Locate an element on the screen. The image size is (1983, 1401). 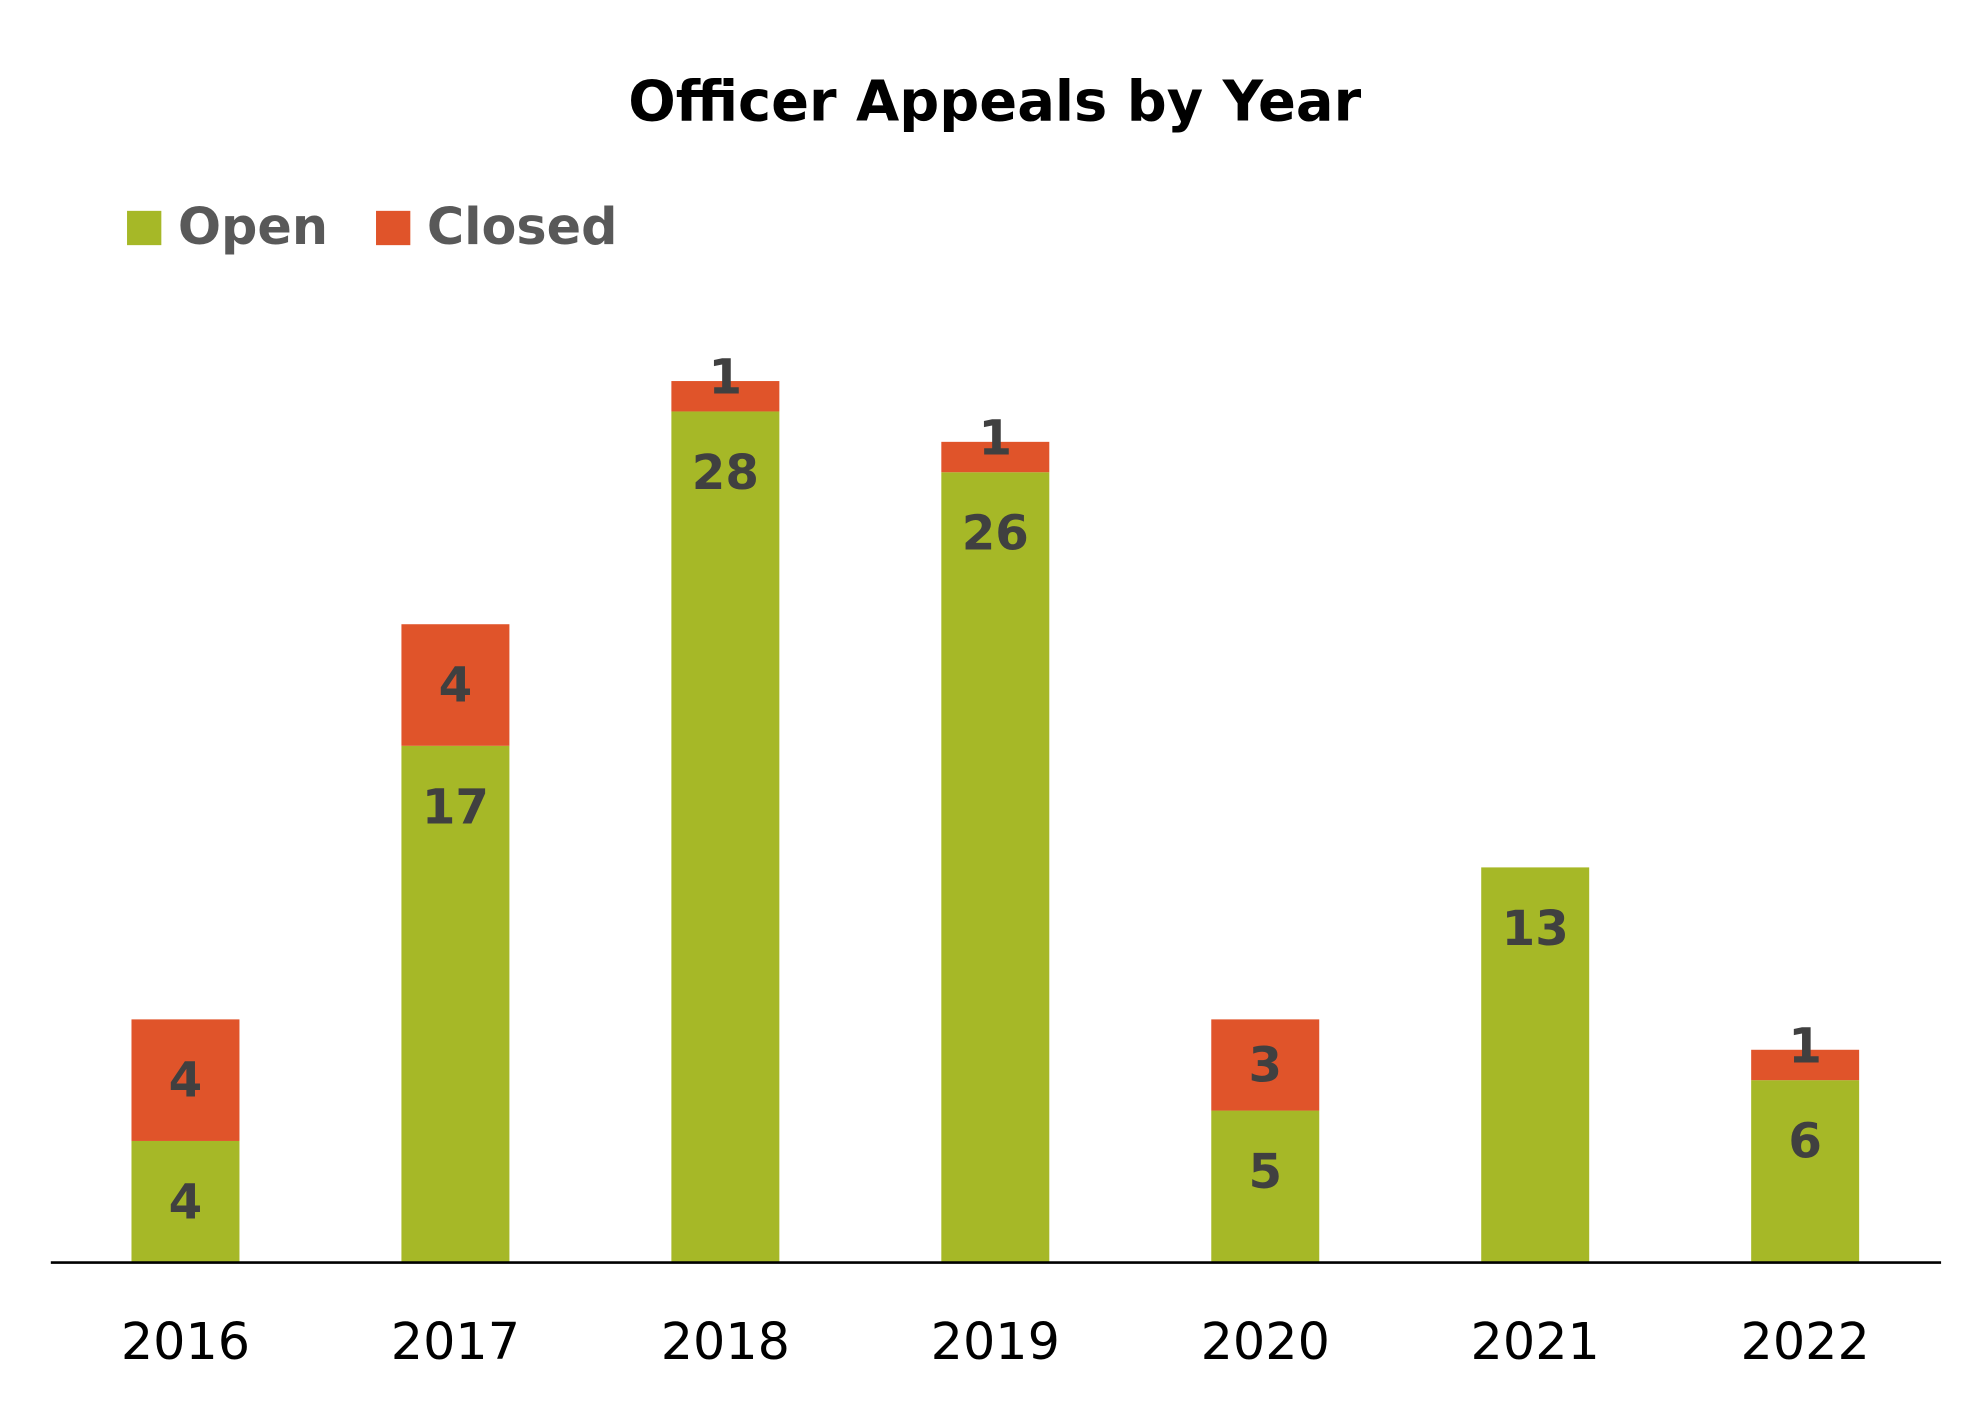
legend-label-closed: Closed is located at coordinates (522, 226).